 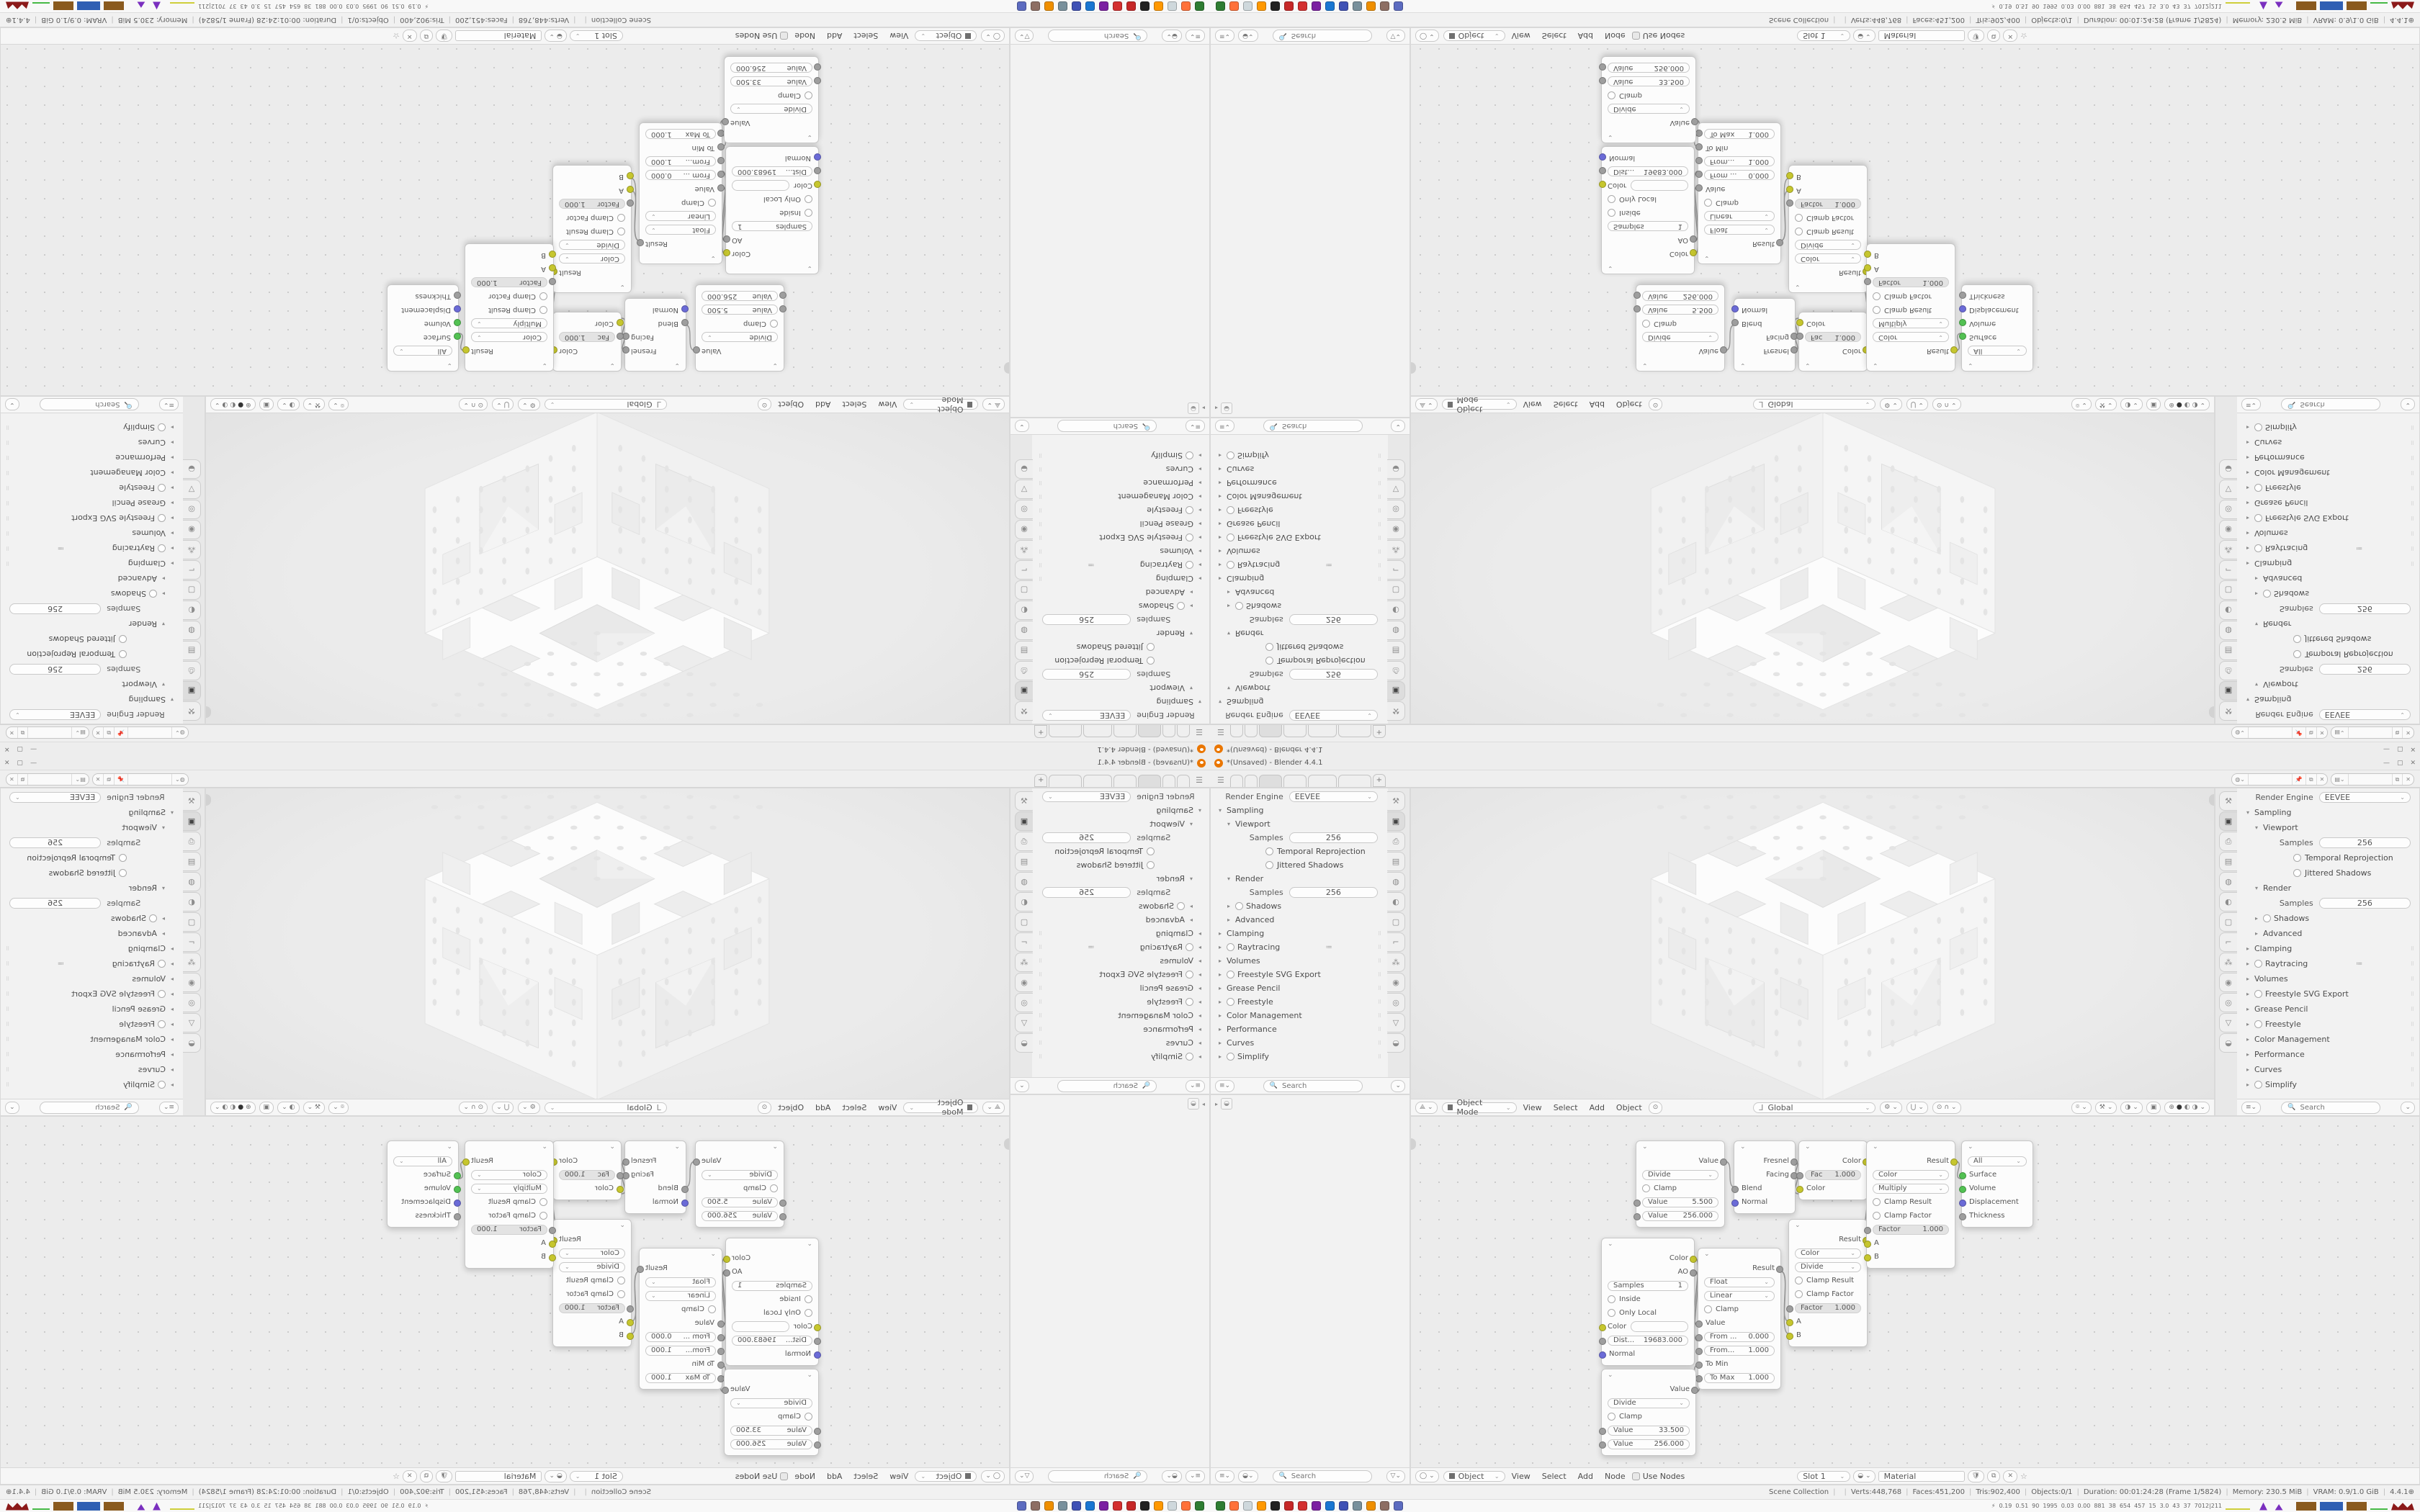 What do you see at coordinates (772, 1285) in the screenshot?
I see `node-row-samples: Samples 1` at bounding box center [772, 1285].